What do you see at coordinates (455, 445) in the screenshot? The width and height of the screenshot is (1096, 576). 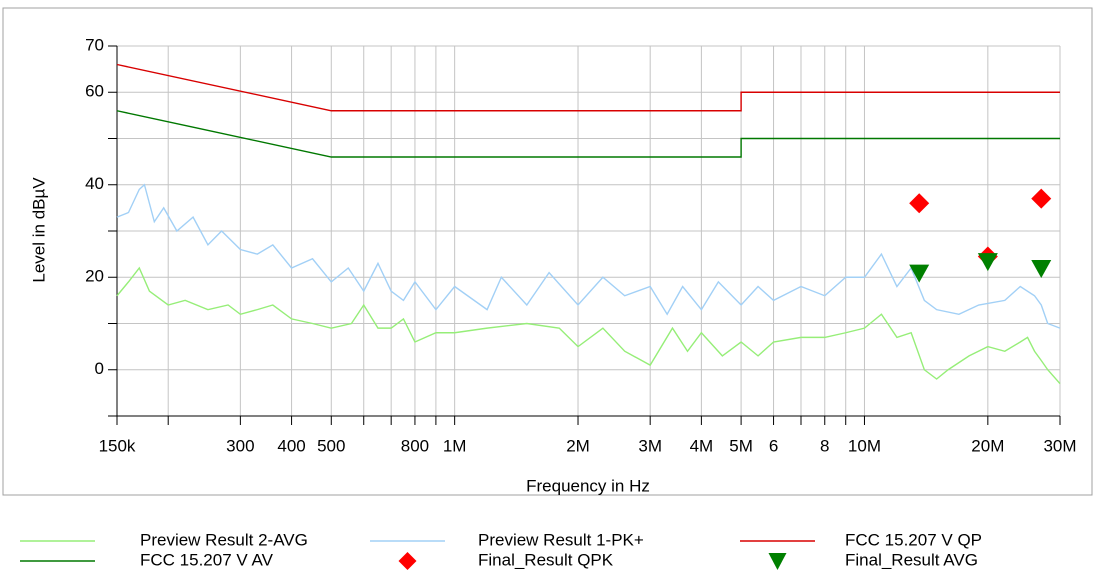 I see `x-tick-label: 1M` at bounding box center [455, 445].